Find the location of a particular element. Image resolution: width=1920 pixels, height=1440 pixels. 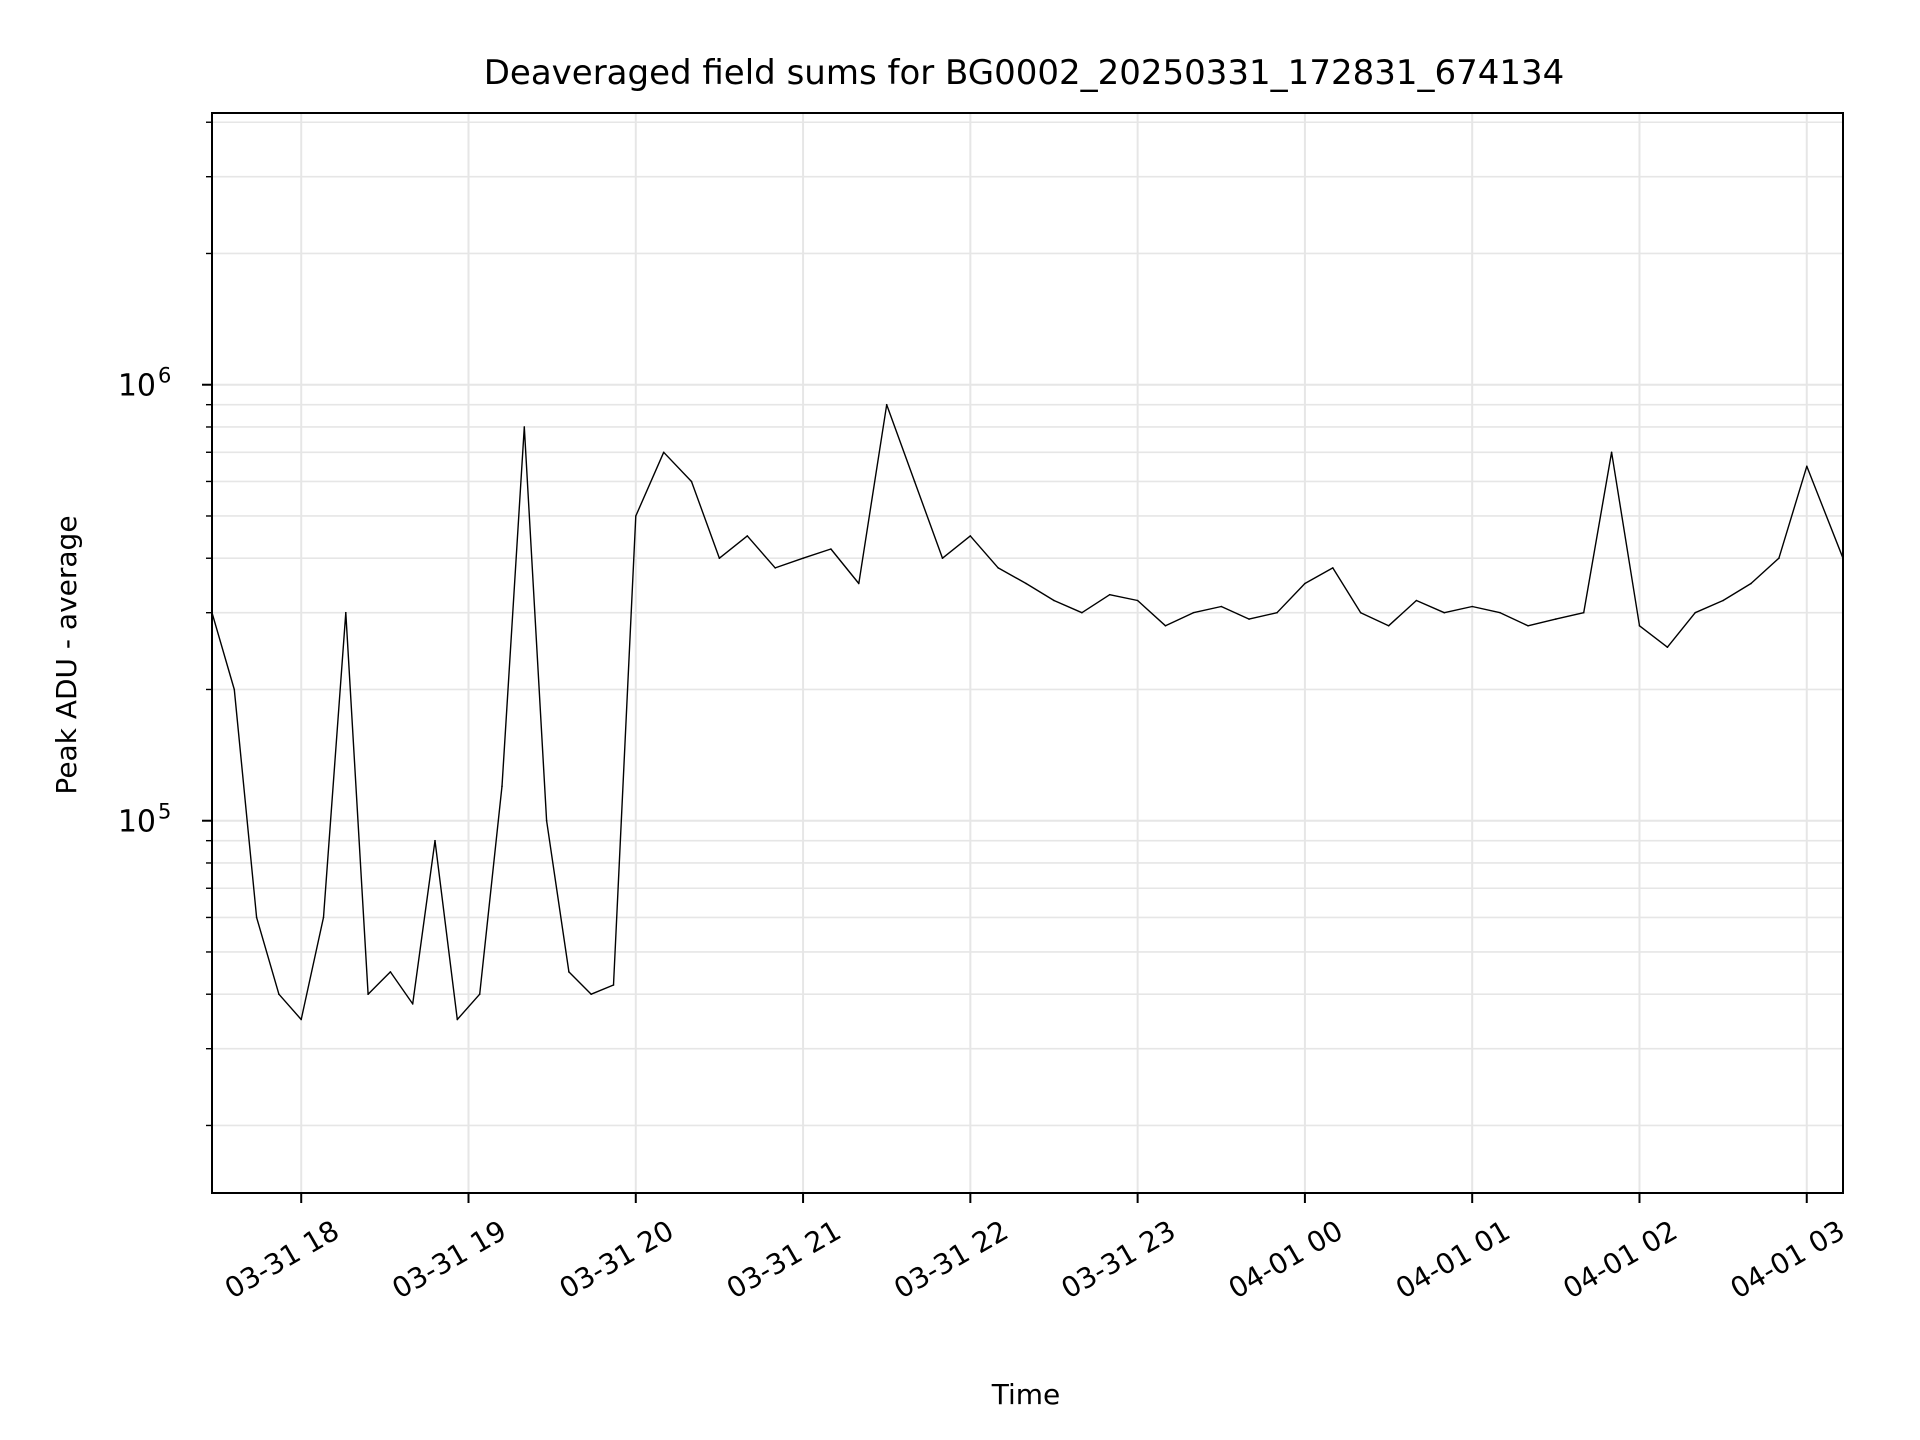

y-tick-exponent: 5 is located at coordinates (164, 812).